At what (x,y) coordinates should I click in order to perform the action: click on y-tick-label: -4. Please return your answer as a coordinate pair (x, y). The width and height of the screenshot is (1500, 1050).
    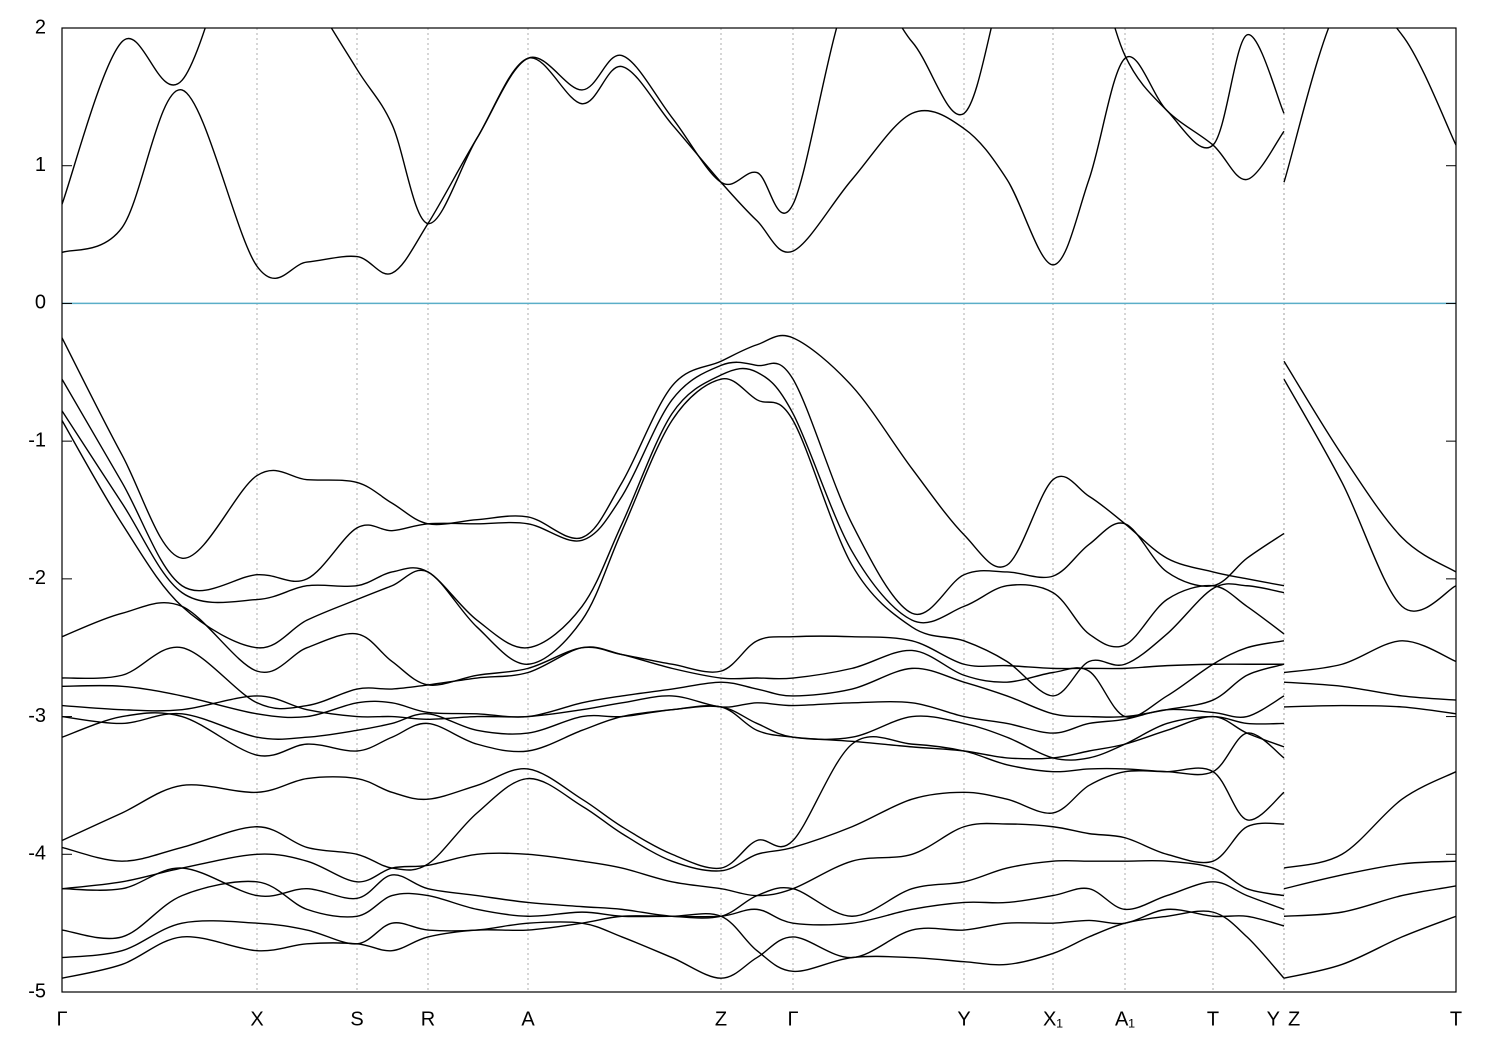
    Looking at the image, I should click on (37, 854).